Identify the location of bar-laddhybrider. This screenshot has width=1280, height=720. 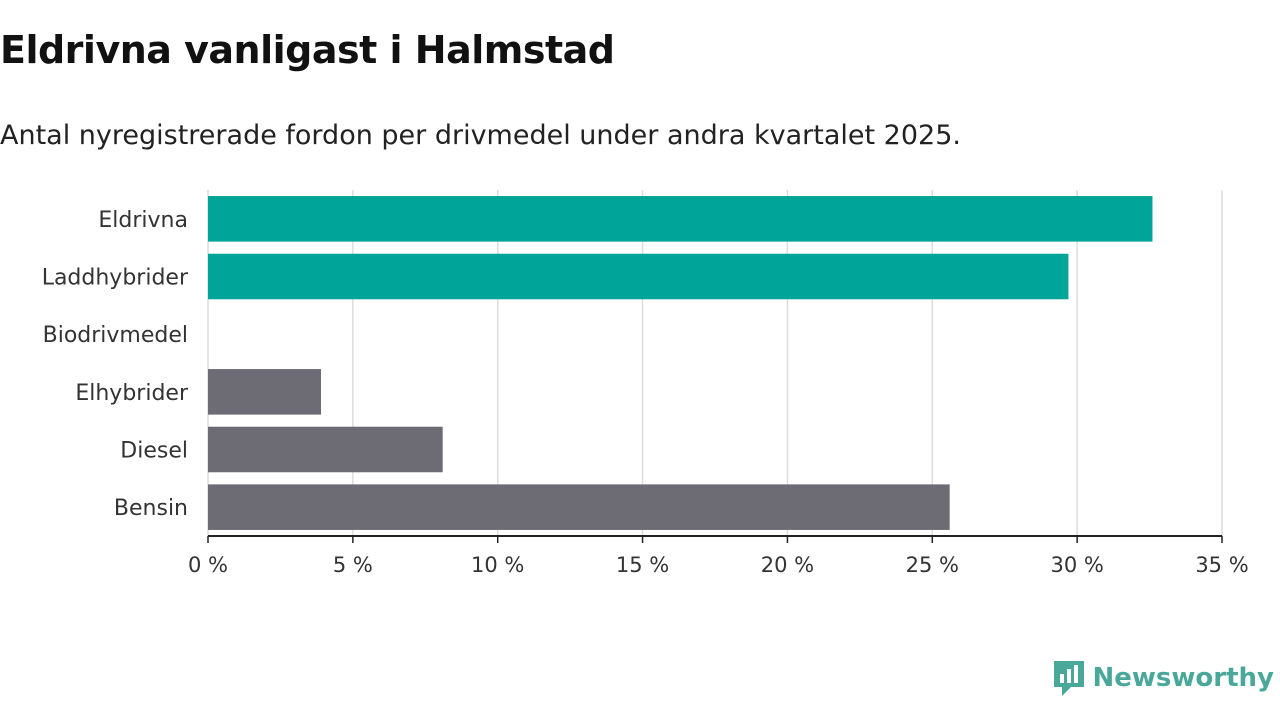
(638, 276).